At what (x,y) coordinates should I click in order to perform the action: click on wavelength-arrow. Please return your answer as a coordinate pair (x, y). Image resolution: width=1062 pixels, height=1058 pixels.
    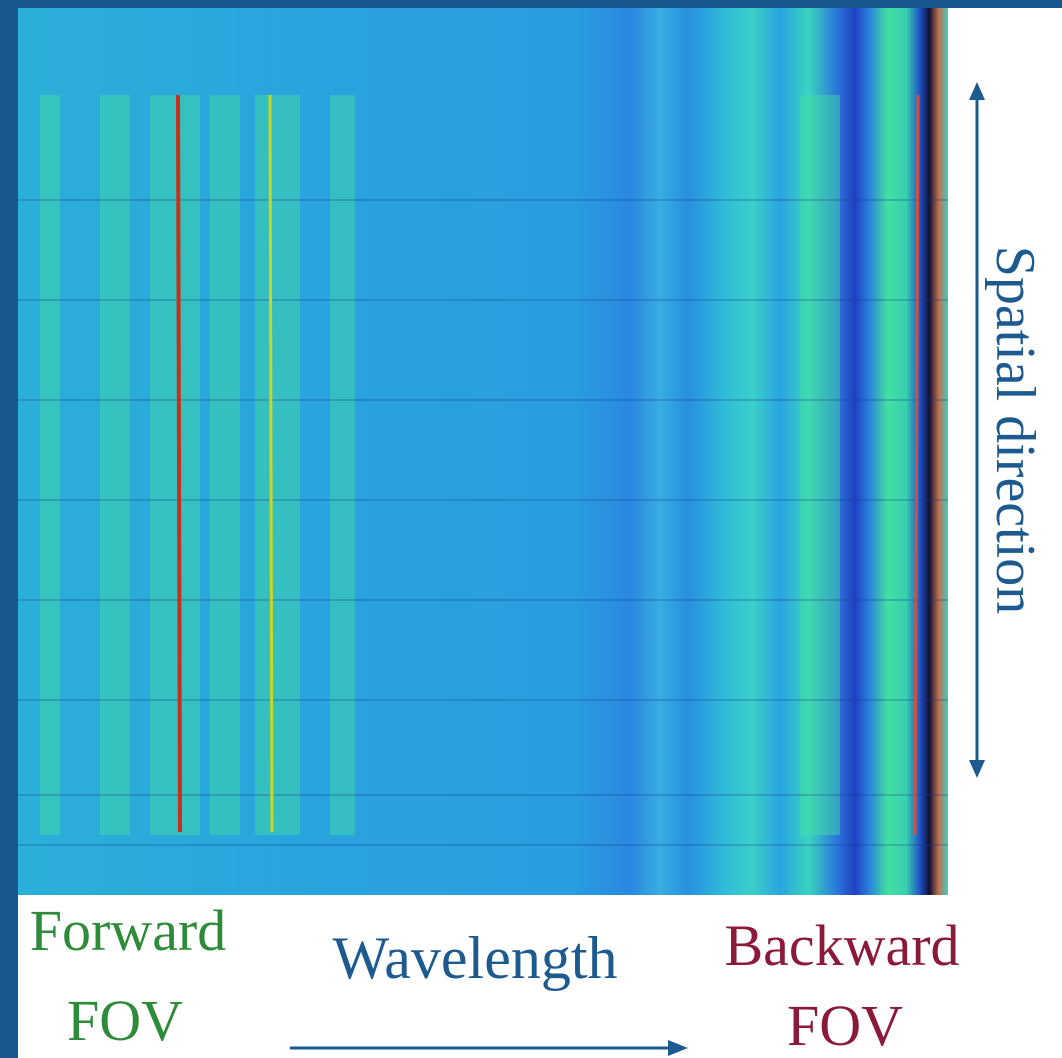
    Looking at the image, I should click on (489, 1048).